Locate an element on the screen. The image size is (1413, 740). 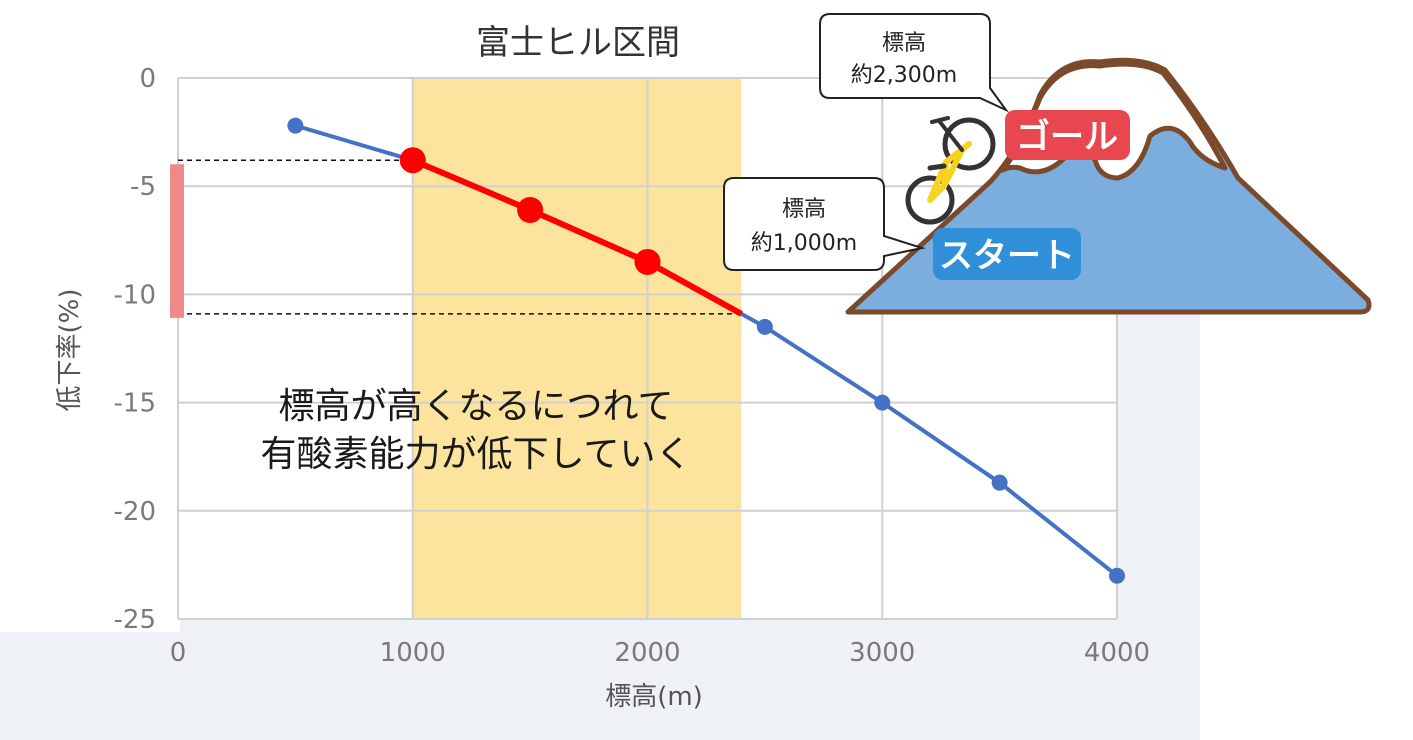
start-label: スタート is located at coordinates (1007, 256).